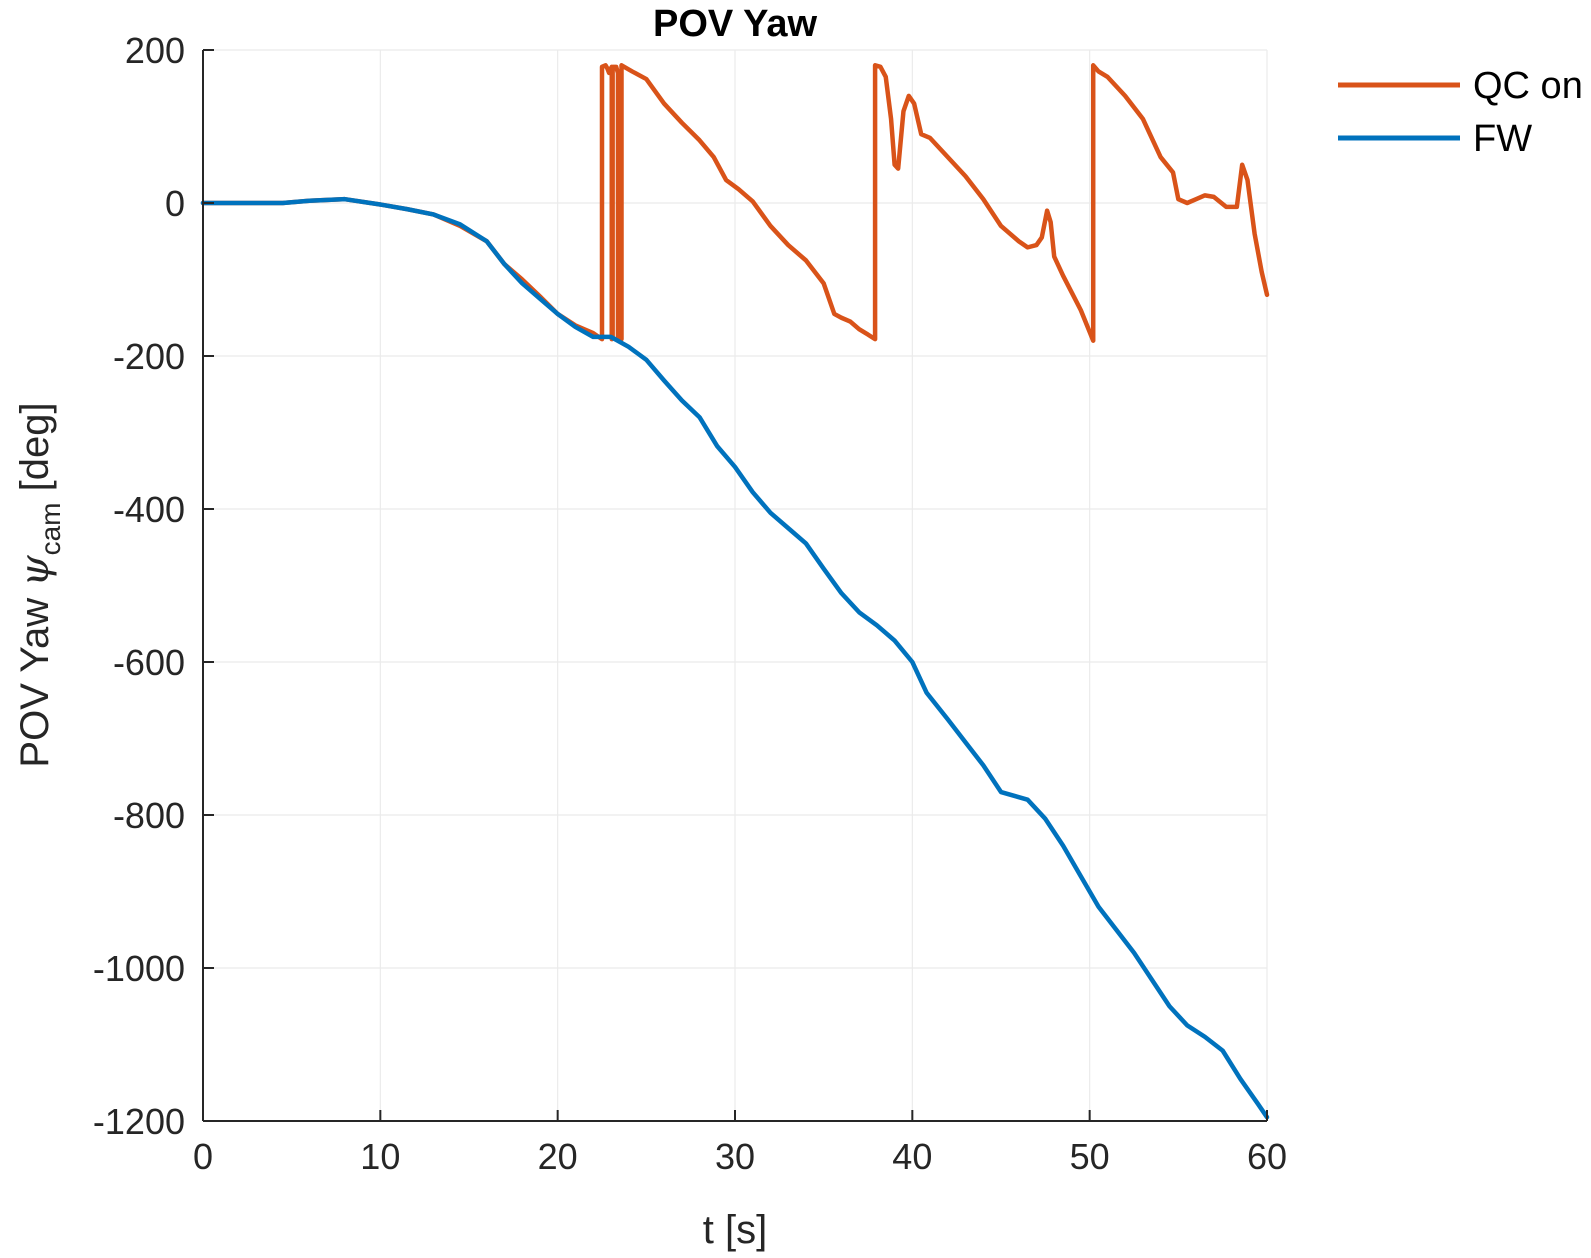 This screenshot has height=1258, width=1591. I want to click on y-axis-label-suffix: [deg], so click(35, 452).